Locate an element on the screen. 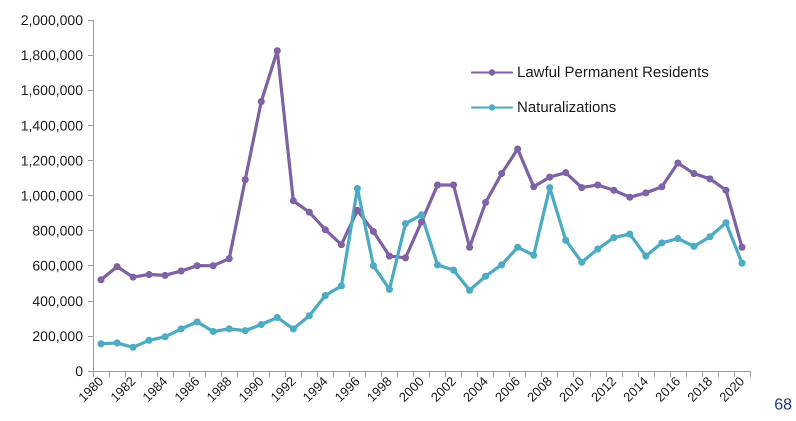 Image resolution: width=796 pixels, height=421 pixels. y-tick-label: 1,200,000 is located at coordinates (52, 160).